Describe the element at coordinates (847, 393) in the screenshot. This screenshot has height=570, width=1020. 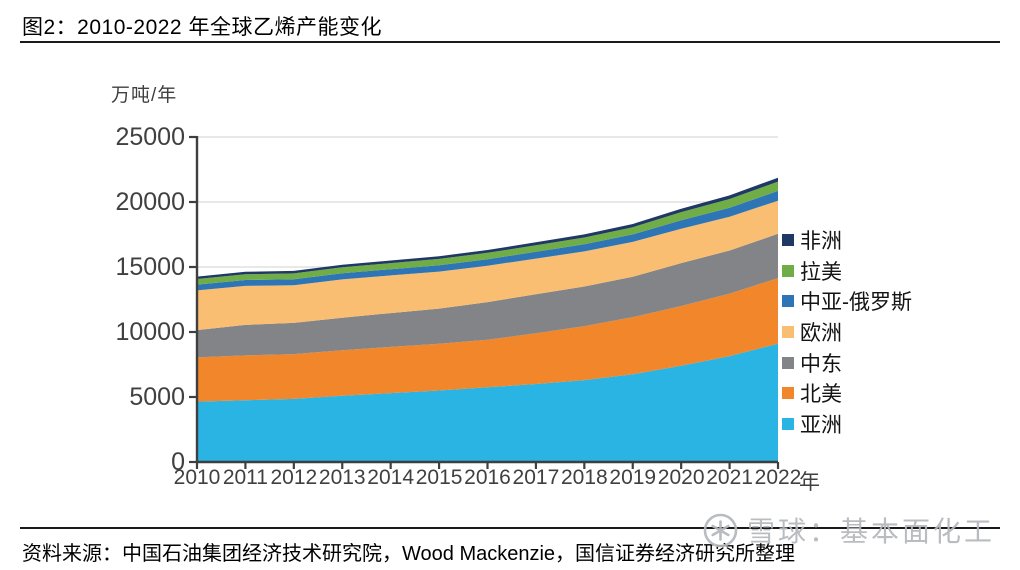
I see `legend-item-north-america: 北美` at that location.